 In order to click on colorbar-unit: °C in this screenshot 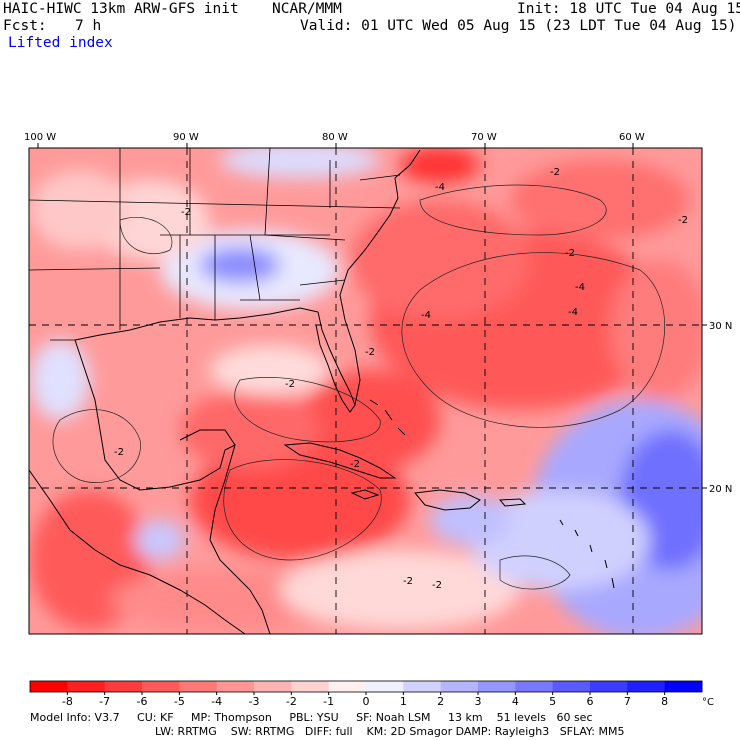, I will do `click(708, 702)`.